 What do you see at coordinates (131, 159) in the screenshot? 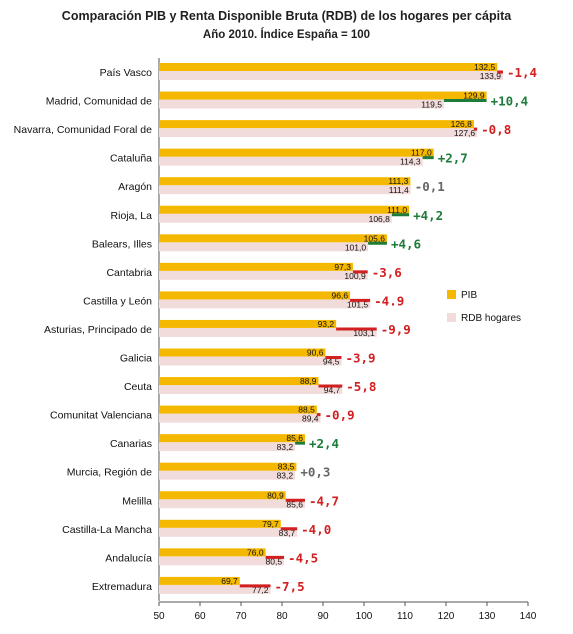
I see `category-label: Cataluña` at bounding box center [131, 159].